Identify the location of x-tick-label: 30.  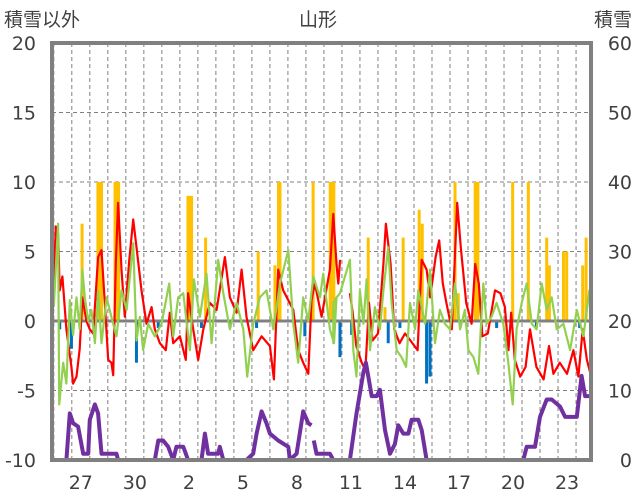
(135, 483).